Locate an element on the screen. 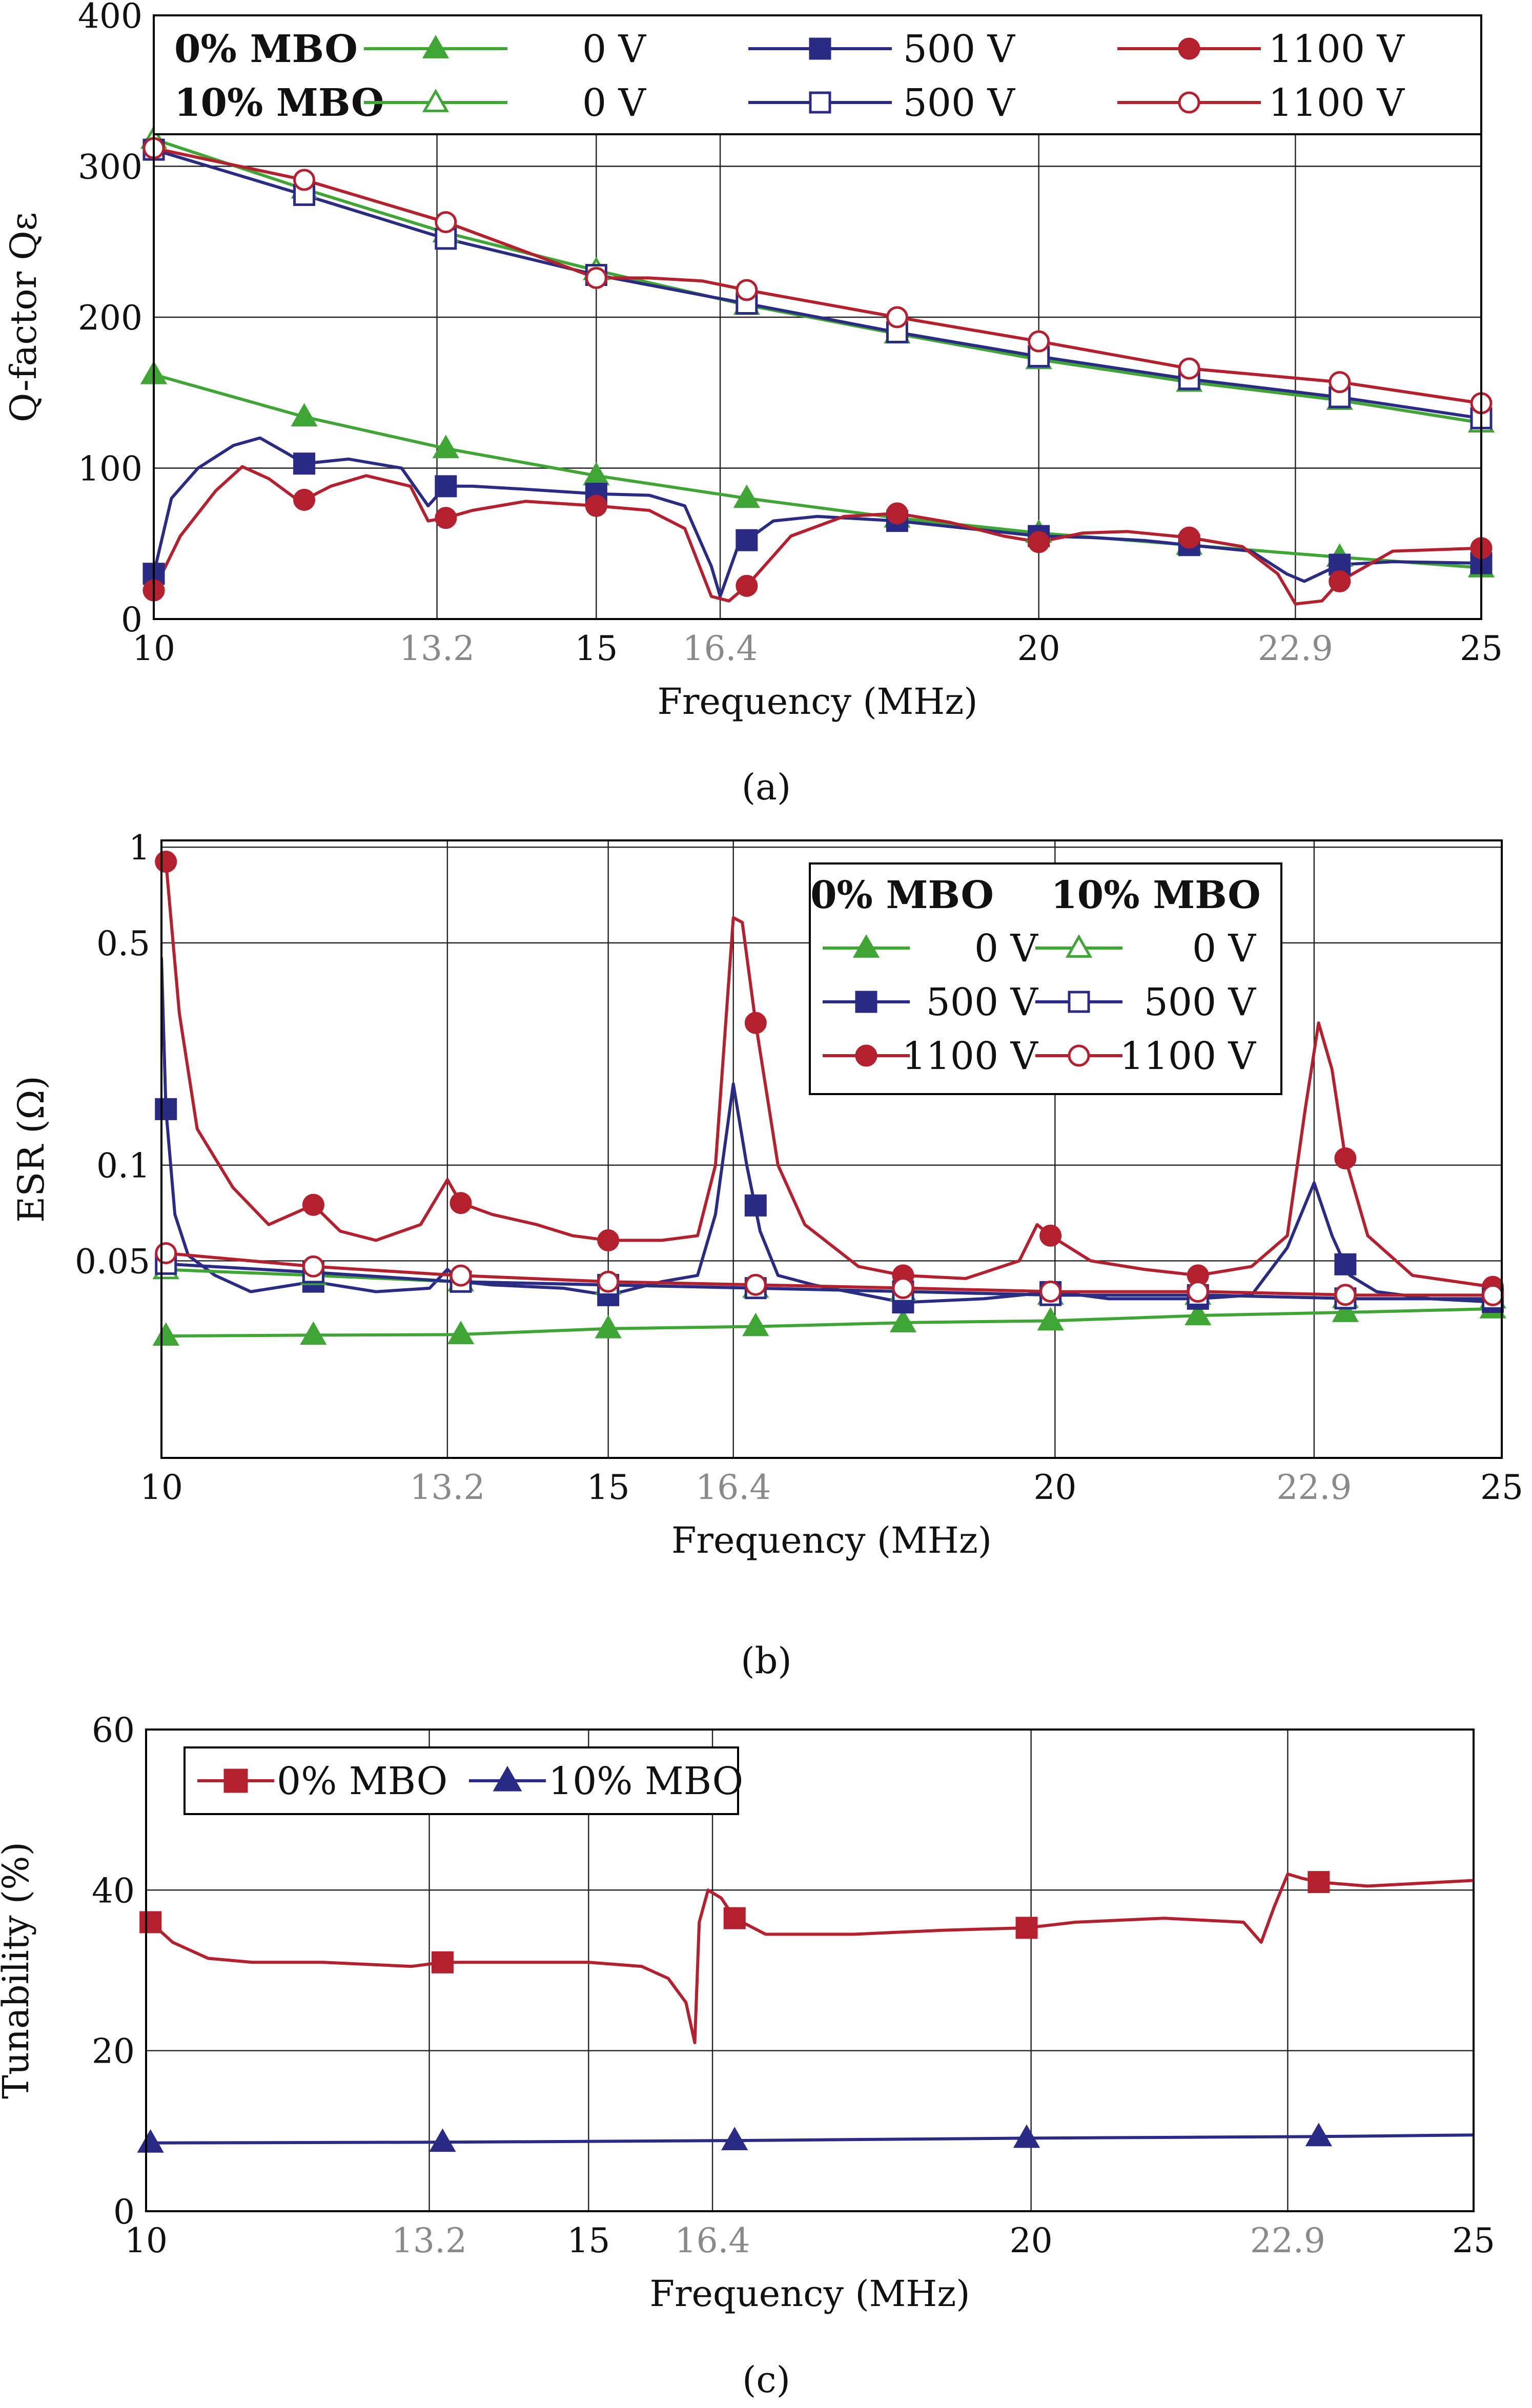  legend-row-label: 10% MBO is located at coordinates (279, 103).